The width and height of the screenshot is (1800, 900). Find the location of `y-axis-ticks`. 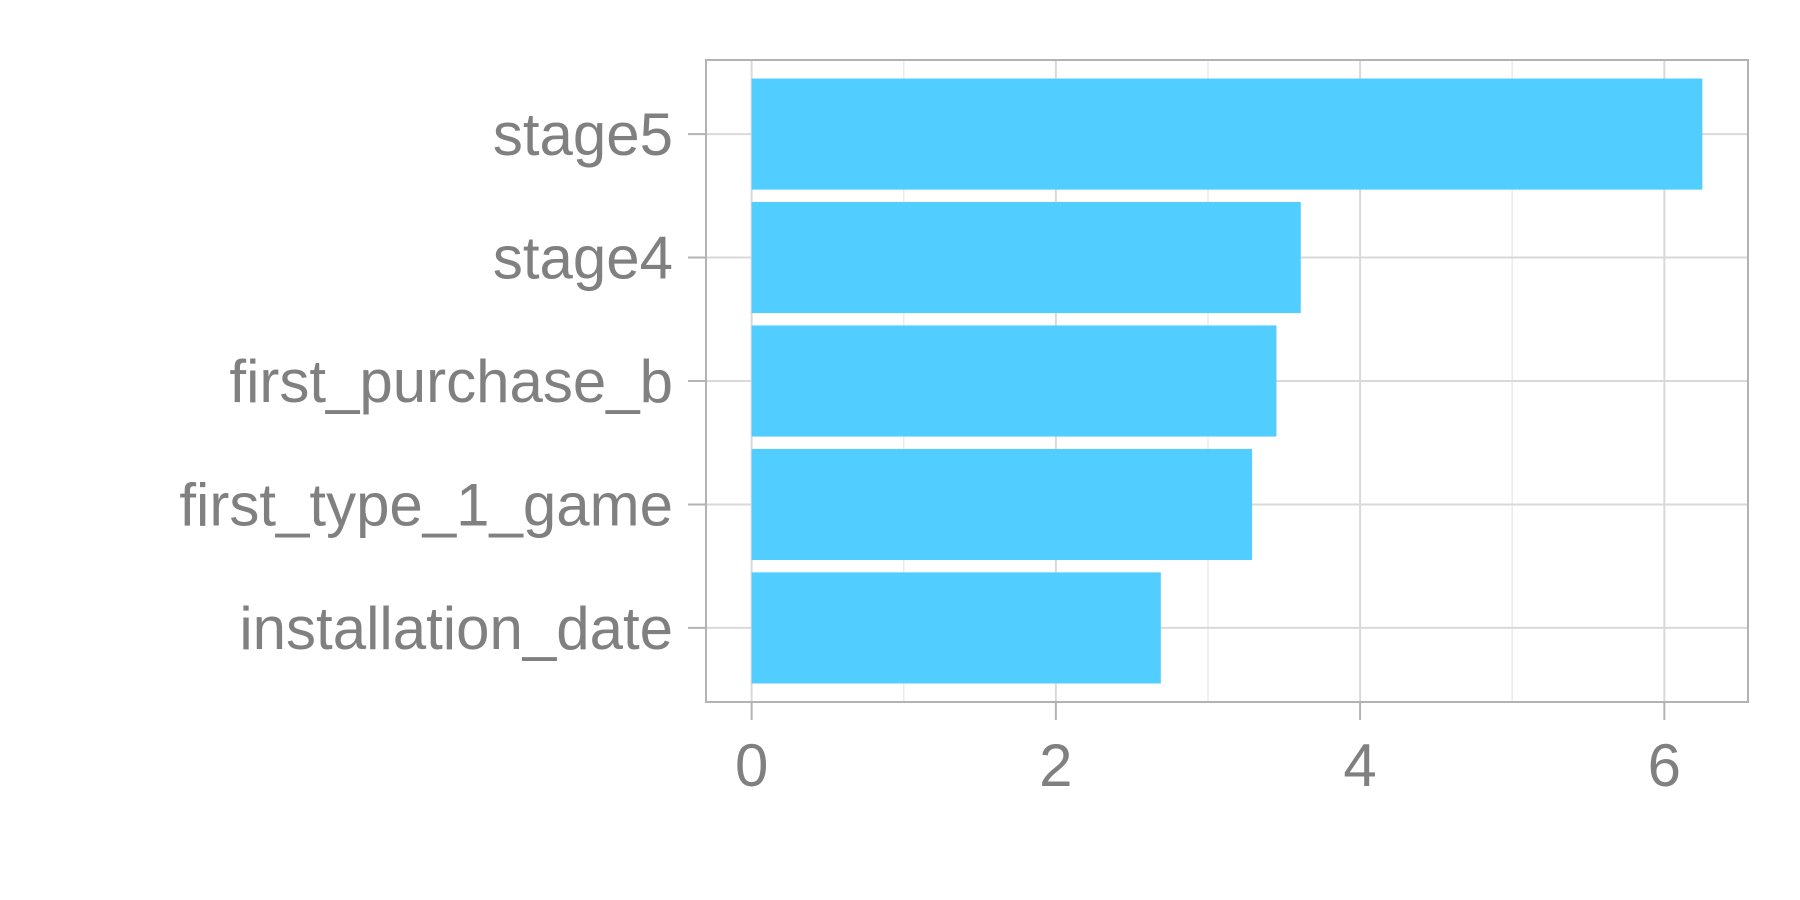

y-axis-ticks is located at coordinates (697, 381).